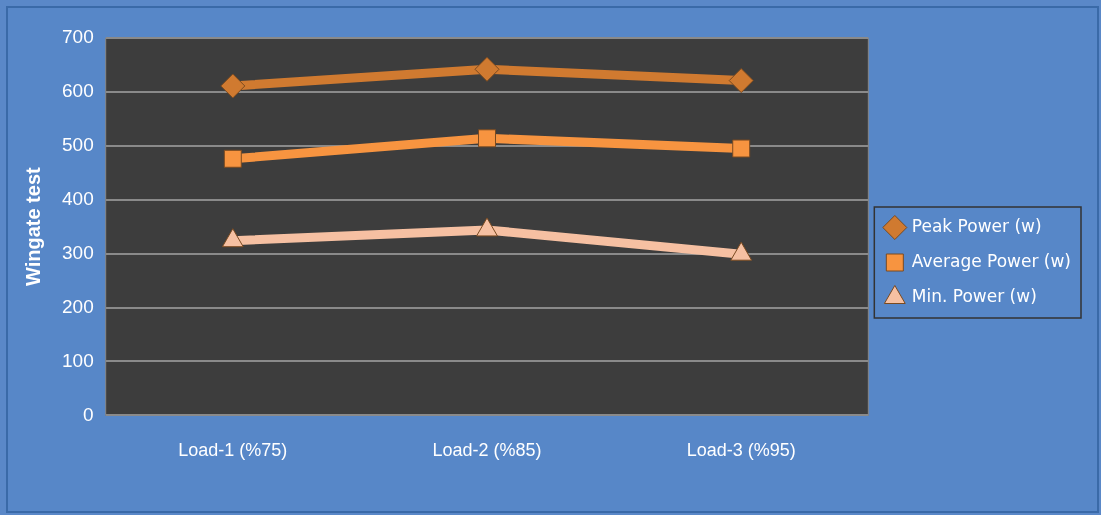  What do you see at coordinates (88, 414) in the screenshot?
I see `y-tick-label: 0` at bounding box center [88, 414].